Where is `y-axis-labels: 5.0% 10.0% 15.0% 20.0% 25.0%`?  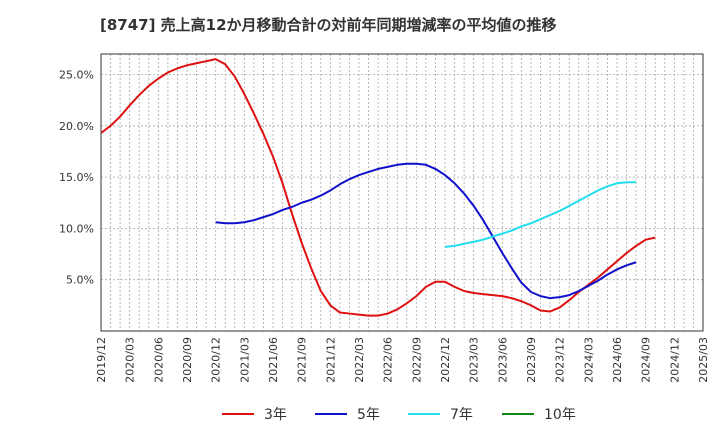 y-axis-labels: 5.0% 10.0% 15.0% 20.0% 25.0% is located at coordinates (76, 178).